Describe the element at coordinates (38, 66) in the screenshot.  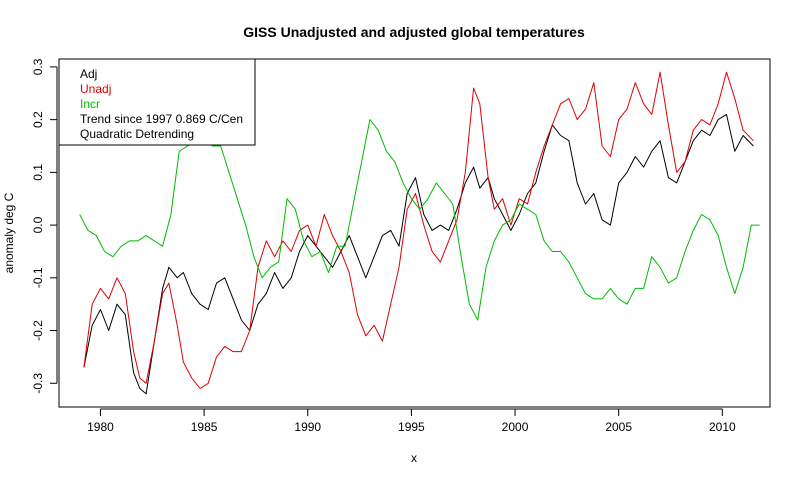
I see `y-tick-label: 0.3` at that location.